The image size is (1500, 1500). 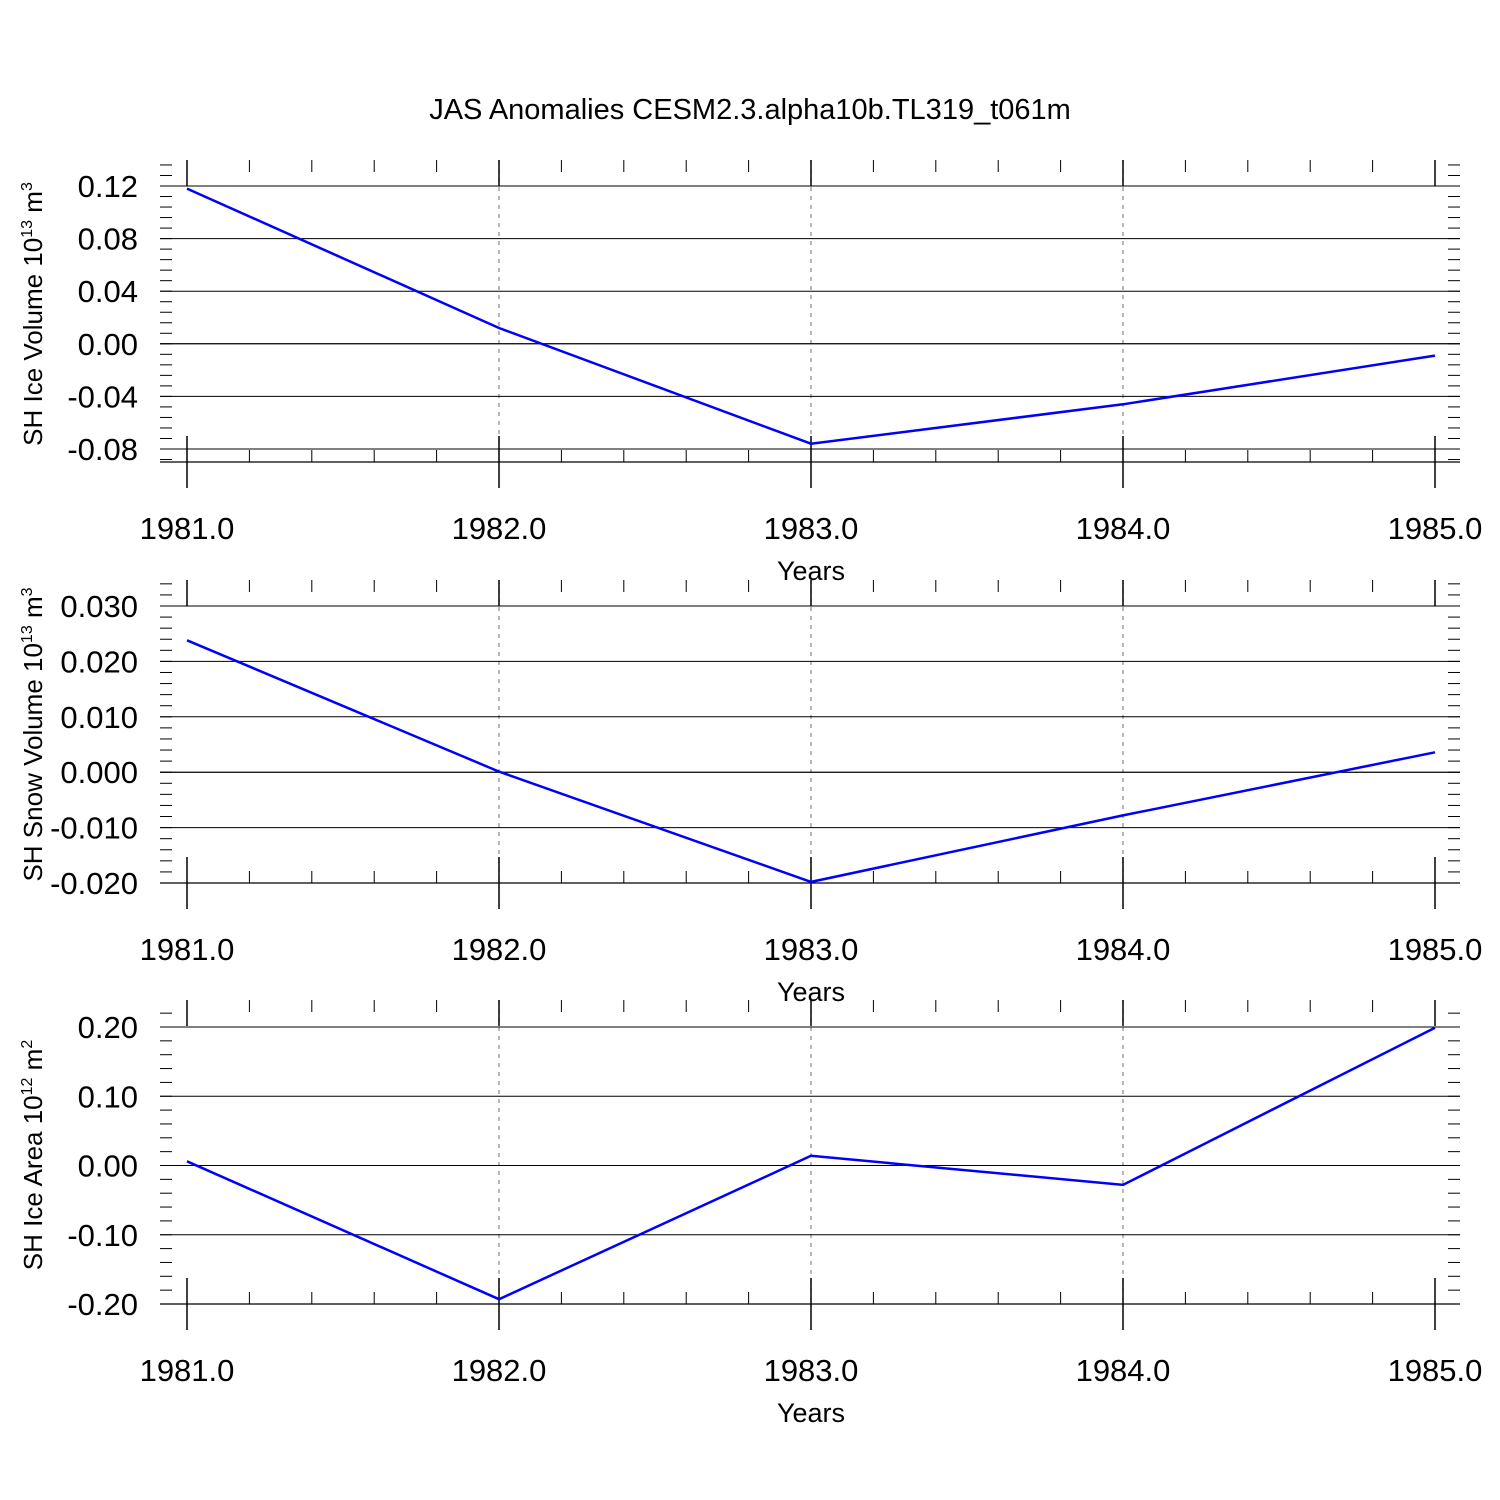 I want to click on y-tick-label: 0.08, so click(x=108, y=239).